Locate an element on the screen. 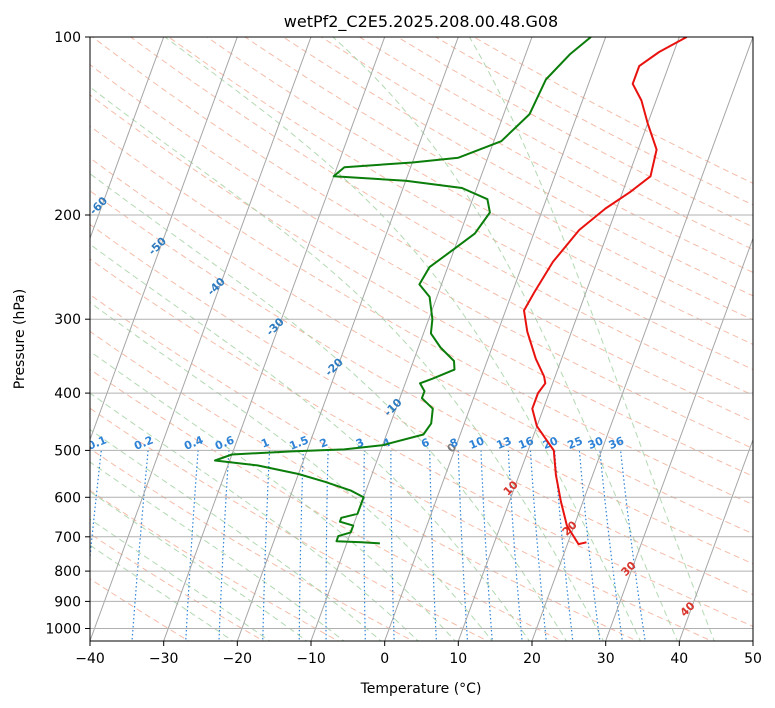 This screenshot has width=775, height=708. y-tick-label: 700 is located at coordinates (67, 538).